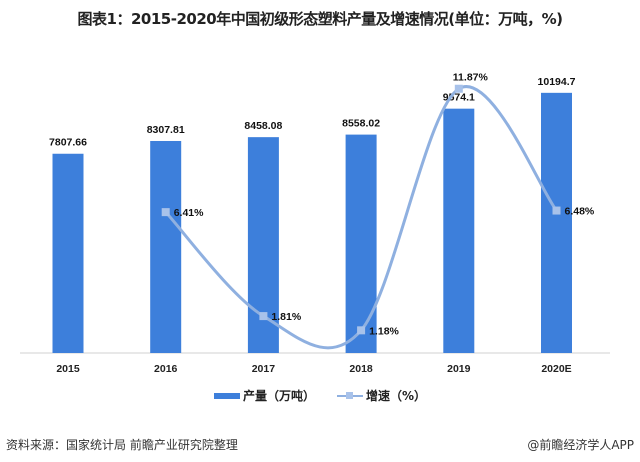 The height and width of the screenshot is (462, 640). I want to click on chart-title: 图表1：2015-2020年中国初级形态塑料产量及增速情况(单位：万吨，%), so click(320, 19).